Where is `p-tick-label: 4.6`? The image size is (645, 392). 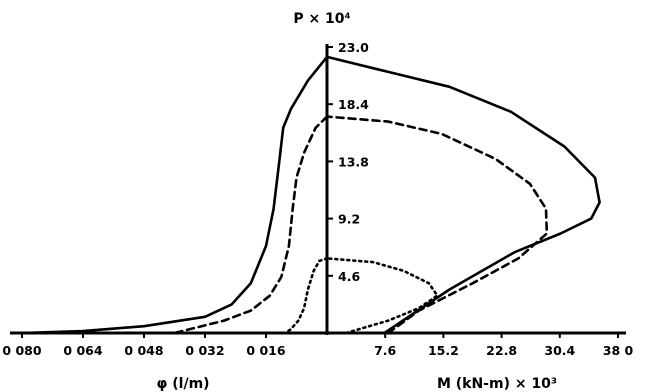
p-tick-label: 4.6 is located at coordinates (349, 276).